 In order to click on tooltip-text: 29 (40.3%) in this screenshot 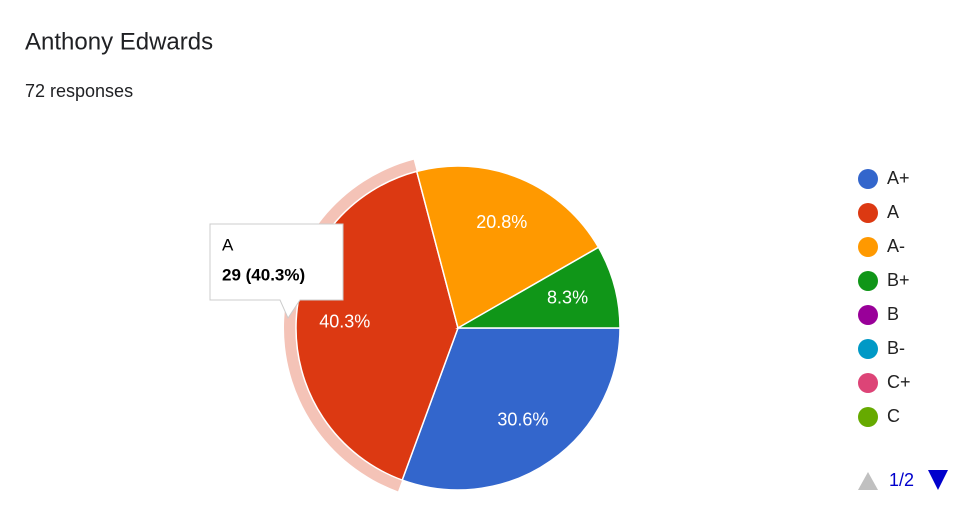, I will do `click(263, 274)`.